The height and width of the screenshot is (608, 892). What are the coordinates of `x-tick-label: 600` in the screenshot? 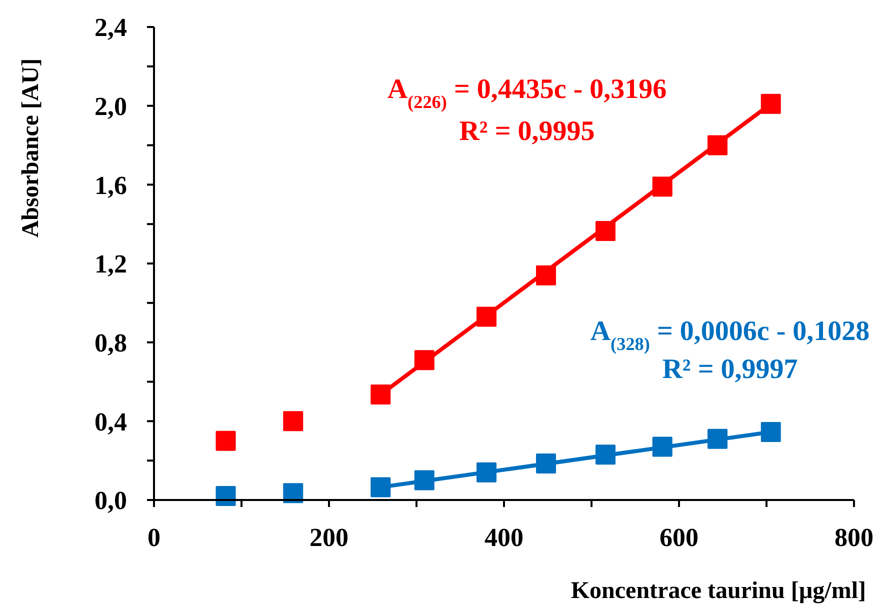 It's located at (679, 537).